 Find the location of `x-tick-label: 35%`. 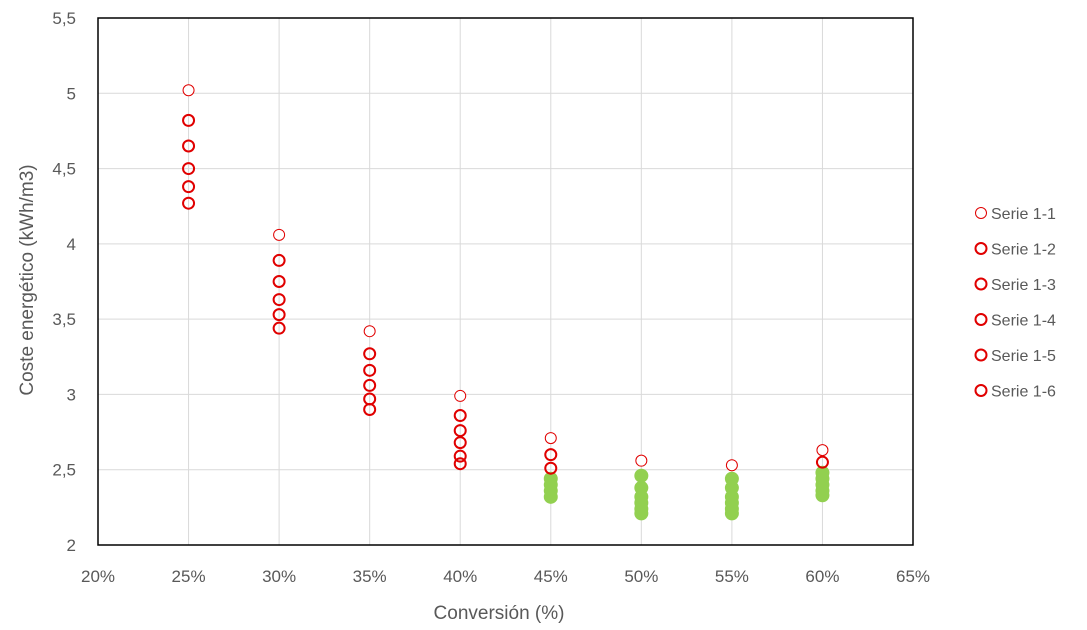

x-tick-label: 35% is located at coordinates (370, 576).